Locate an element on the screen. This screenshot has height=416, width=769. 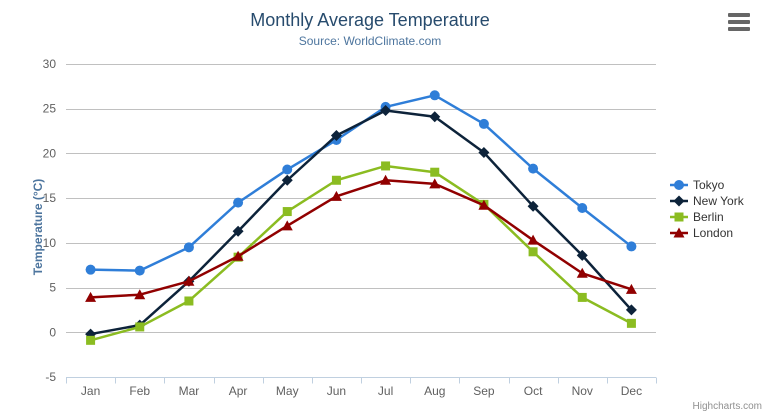
legend-label: Tokyo is located at coordinates (709, 185).